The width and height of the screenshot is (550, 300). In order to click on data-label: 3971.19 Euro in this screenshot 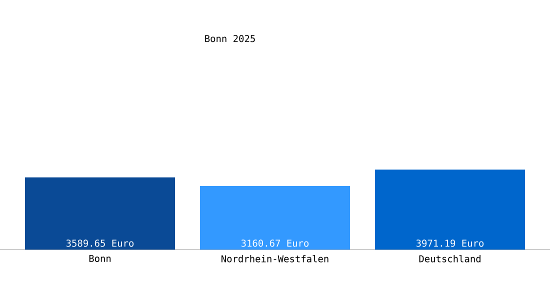, I will do `click(450, 243)`.